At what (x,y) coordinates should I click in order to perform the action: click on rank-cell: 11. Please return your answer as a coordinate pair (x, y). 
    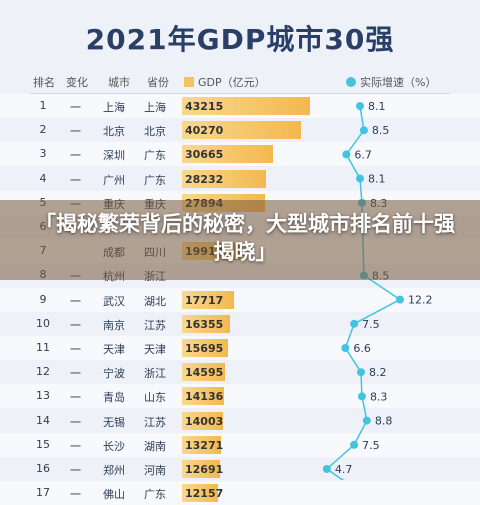
    Looking at the image, I should click on (43, 347).